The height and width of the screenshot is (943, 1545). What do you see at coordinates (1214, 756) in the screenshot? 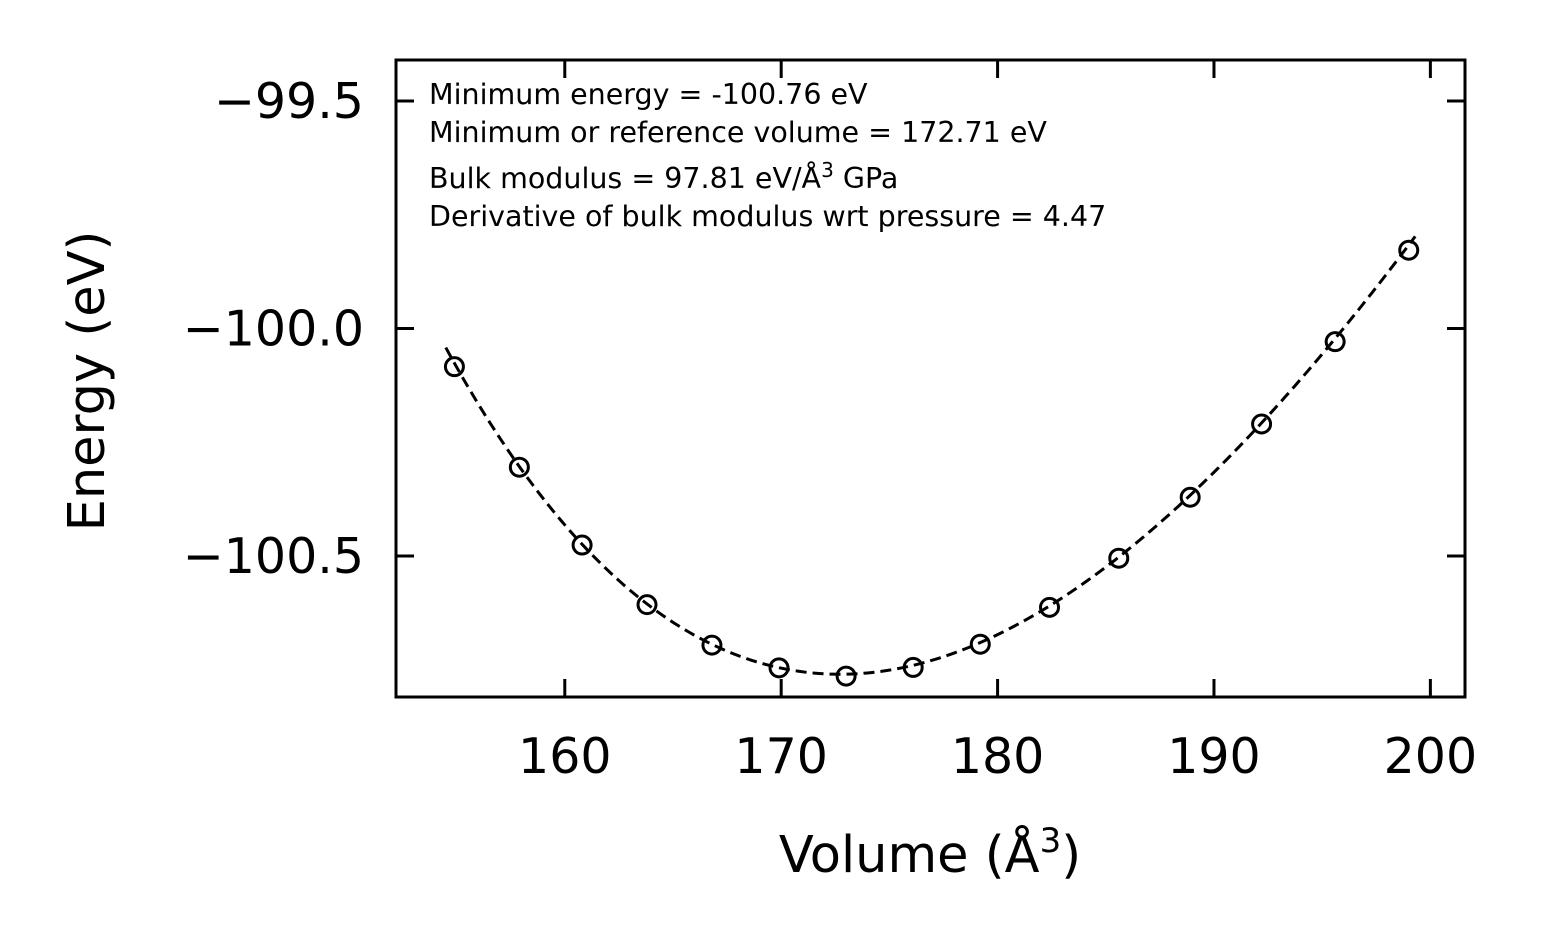
I see `x-tick-label: 190` at bounding box center [1214, 756].